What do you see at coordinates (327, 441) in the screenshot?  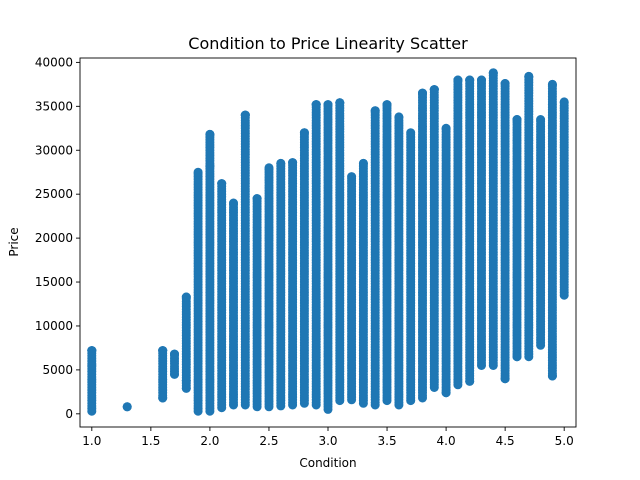 I see `x-tick-label: 3.0` at bounding box center [327, 441].